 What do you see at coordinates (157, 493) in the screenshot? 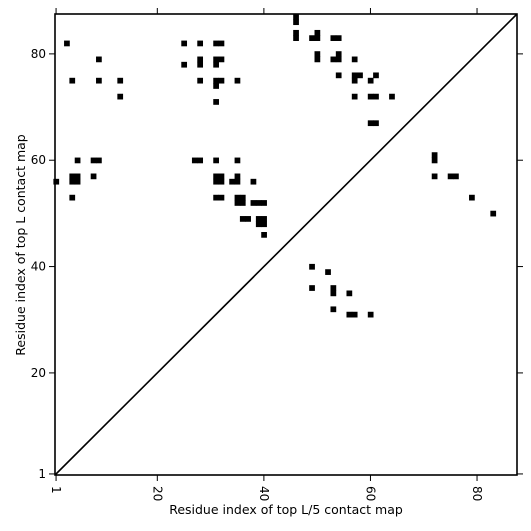
I see `x-tick-label: 20` at bounding box center [157, 493].